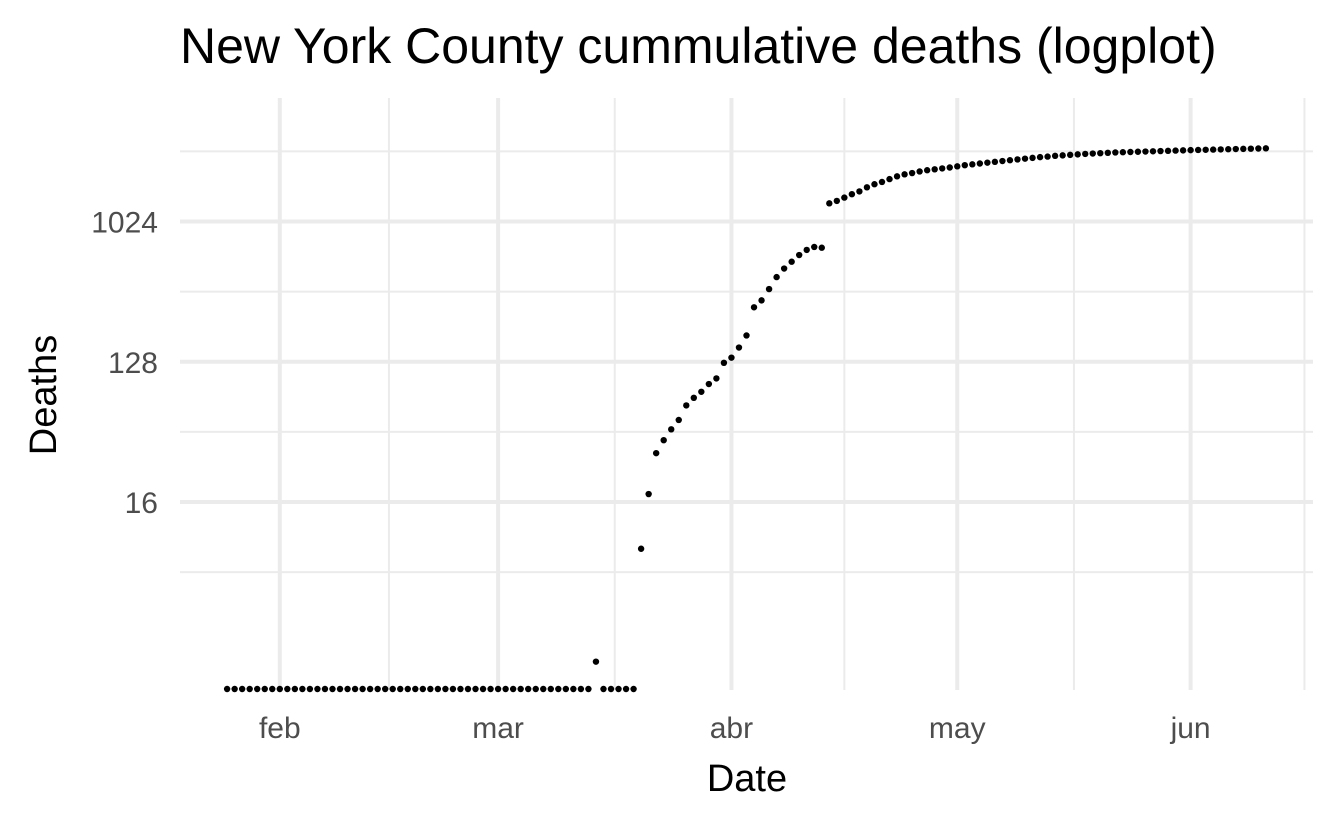  I want to click on y-tick-label: 16, so click(141, 503).